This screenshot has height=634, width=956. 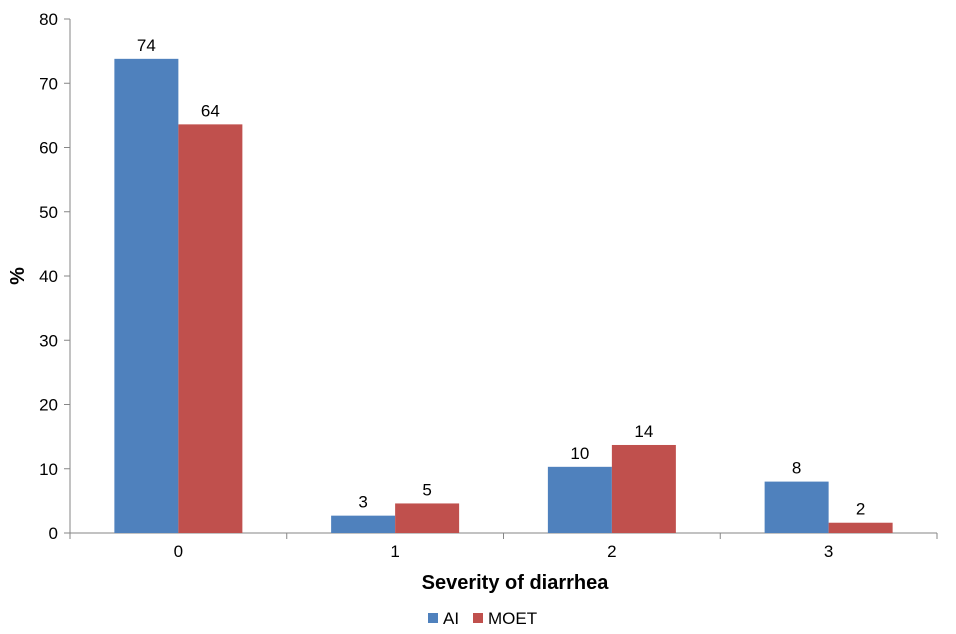 I want to click on y-tick-label: 50, so click(x=48, y=212).